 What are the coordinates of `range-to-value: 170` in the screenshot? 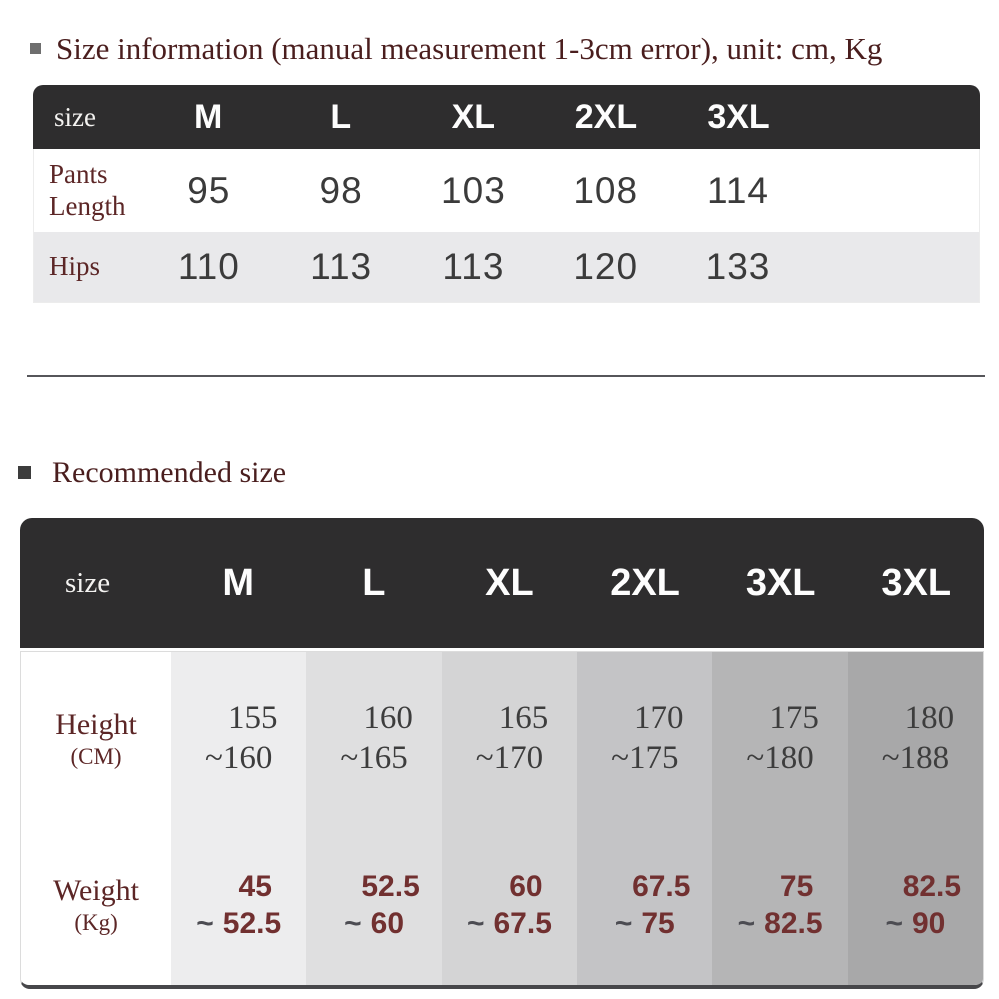 It's located at (518, 757).